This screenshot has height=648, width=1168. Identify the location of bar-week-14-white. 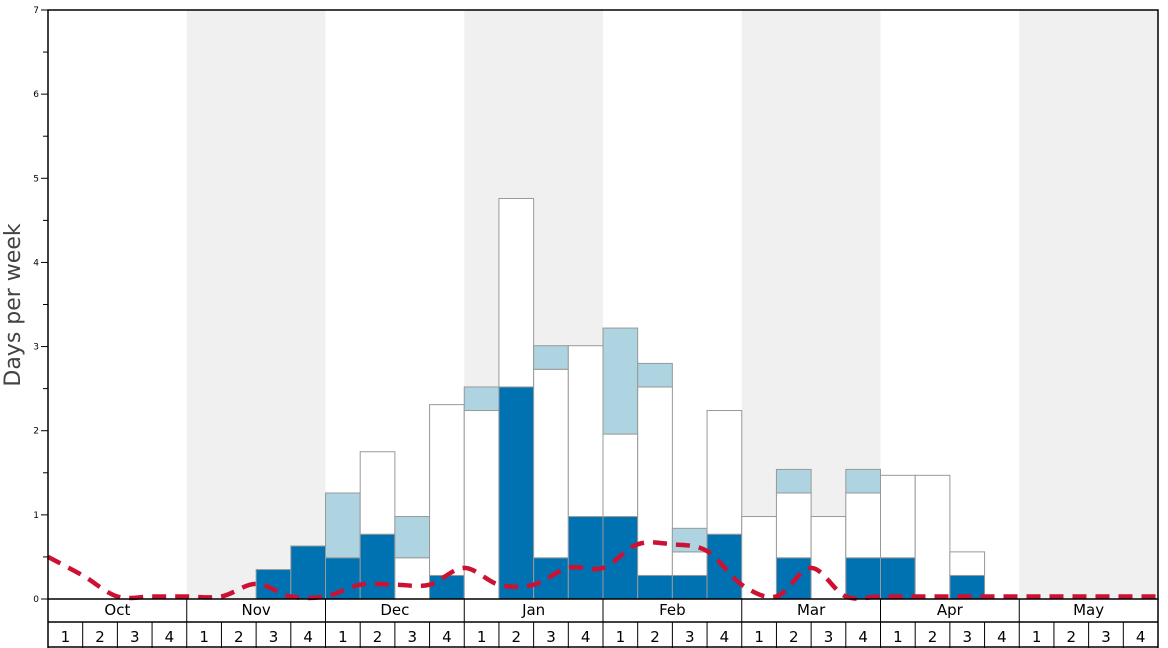
(516, 292).